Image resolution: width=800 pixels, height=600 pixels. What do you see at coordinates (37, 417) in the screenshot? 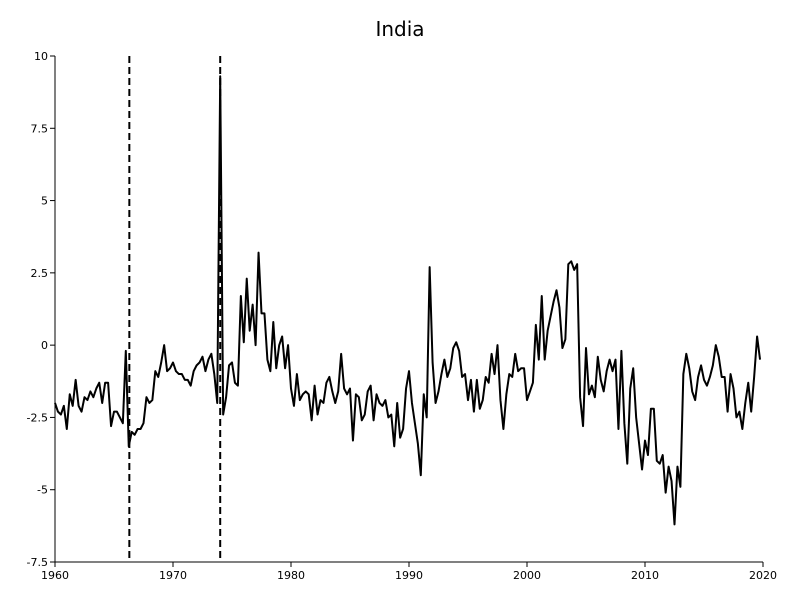
I see `y-tick-label: -2.5` at bounding box center [37, 417].